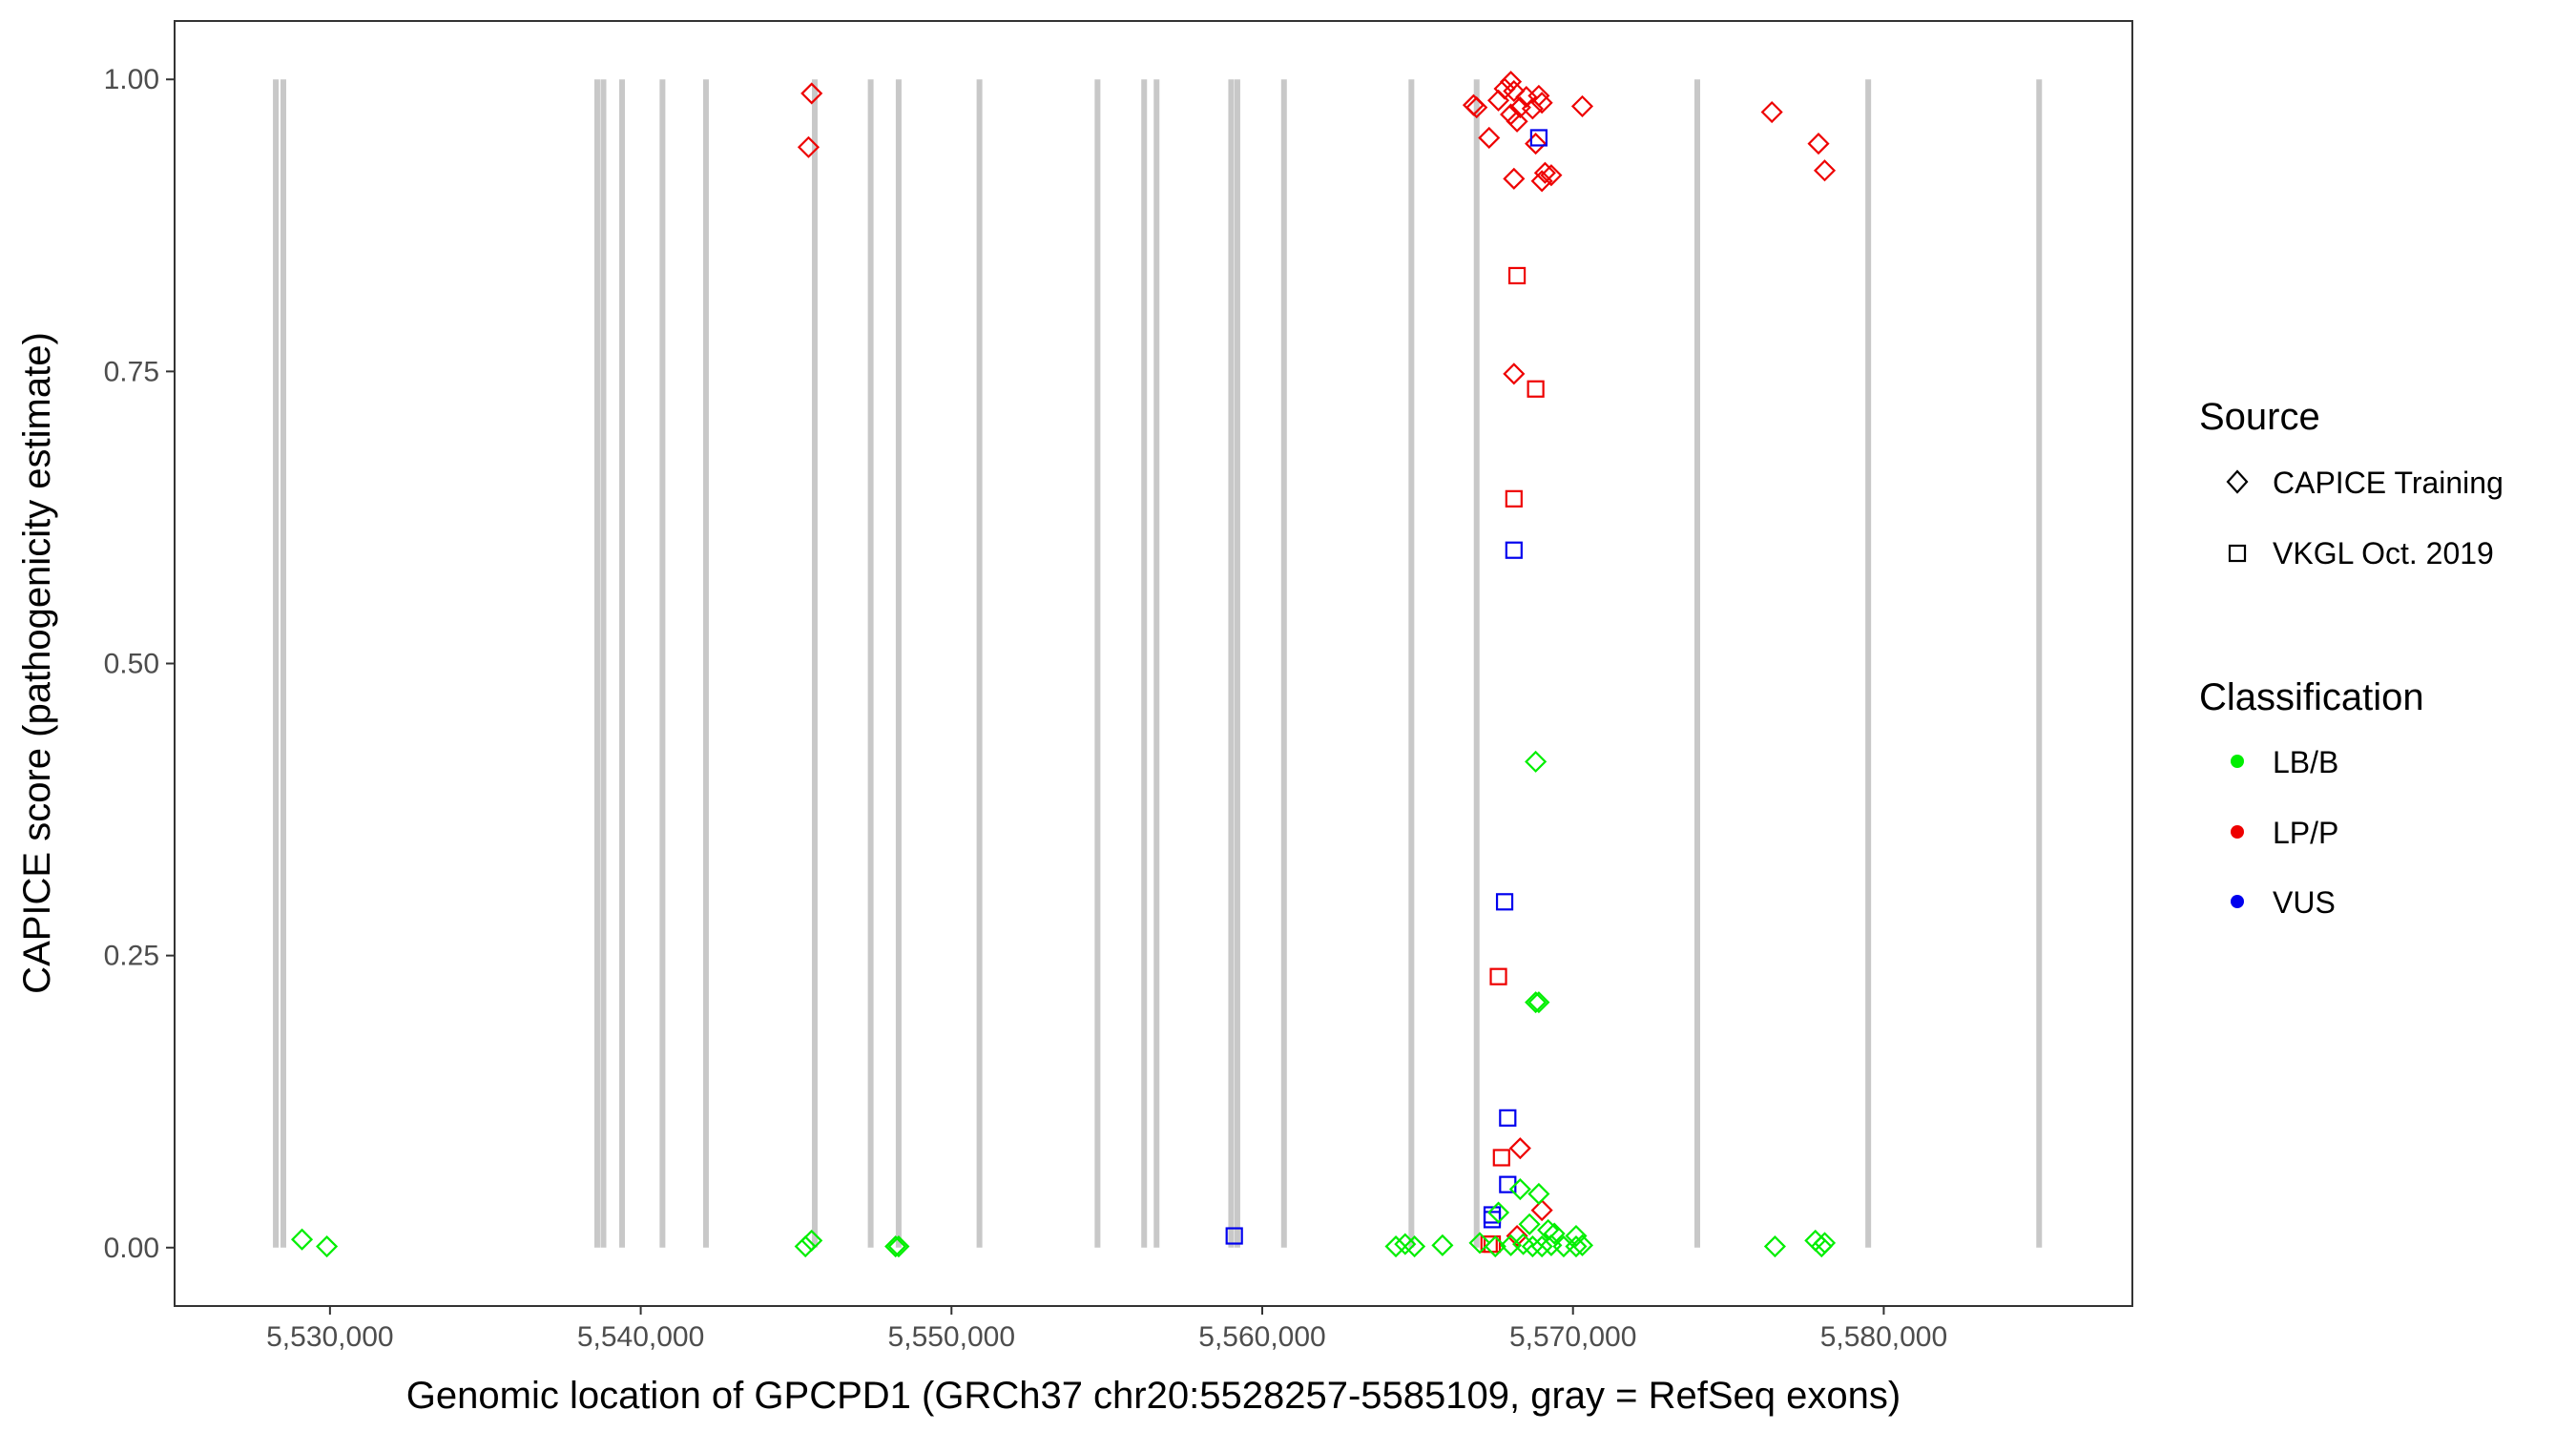  I want to click on x-tick-label: 5,570,000, so click(1572, 1337).